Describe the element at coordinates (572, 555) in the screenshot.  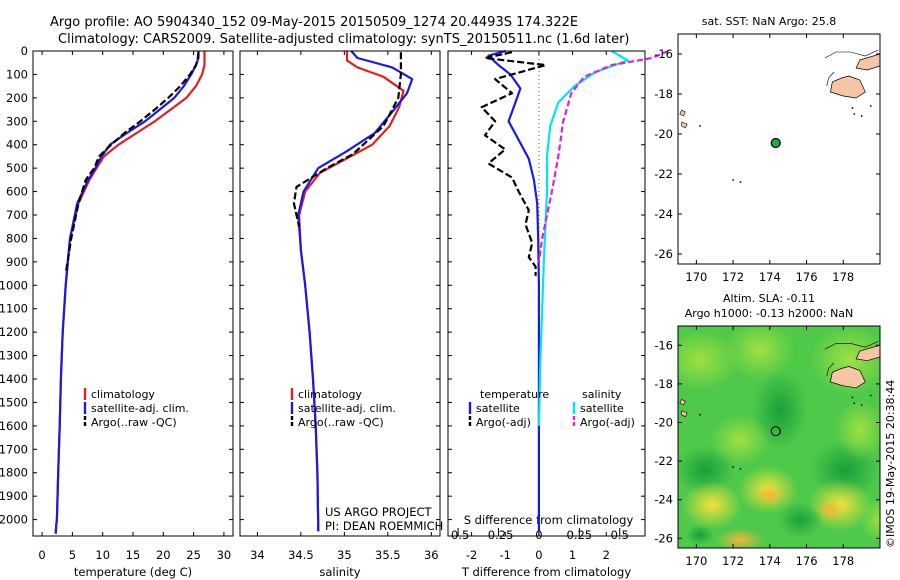
I see `x-tick-label: 1` at that location.